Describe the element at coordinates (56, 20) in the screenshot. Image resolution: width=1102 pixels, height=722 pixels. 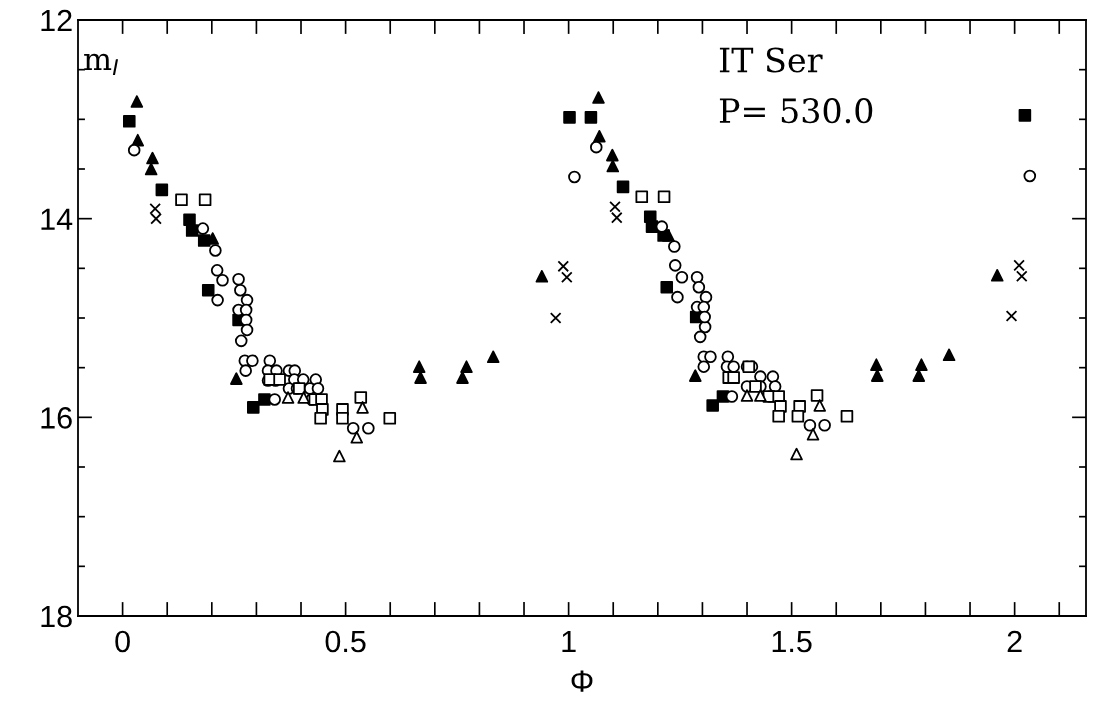
I see `y-tick-label: 12` at that location.